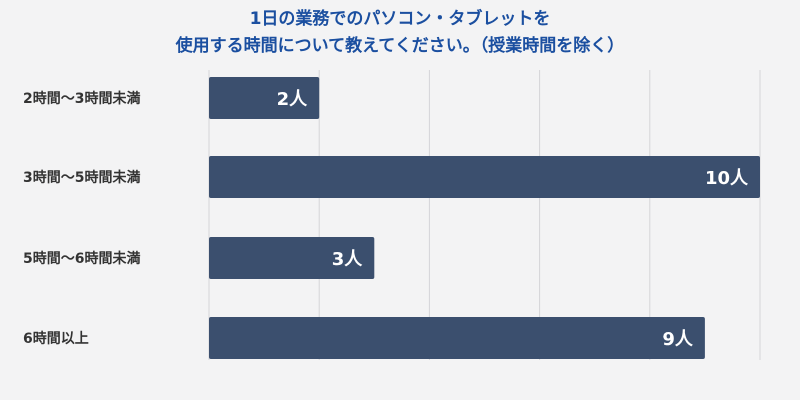  What do you see at coordinates (81, 98) in the screenshot?
I see `category-label: 2時間〜3時間未満` at bounding box center [81, 98].